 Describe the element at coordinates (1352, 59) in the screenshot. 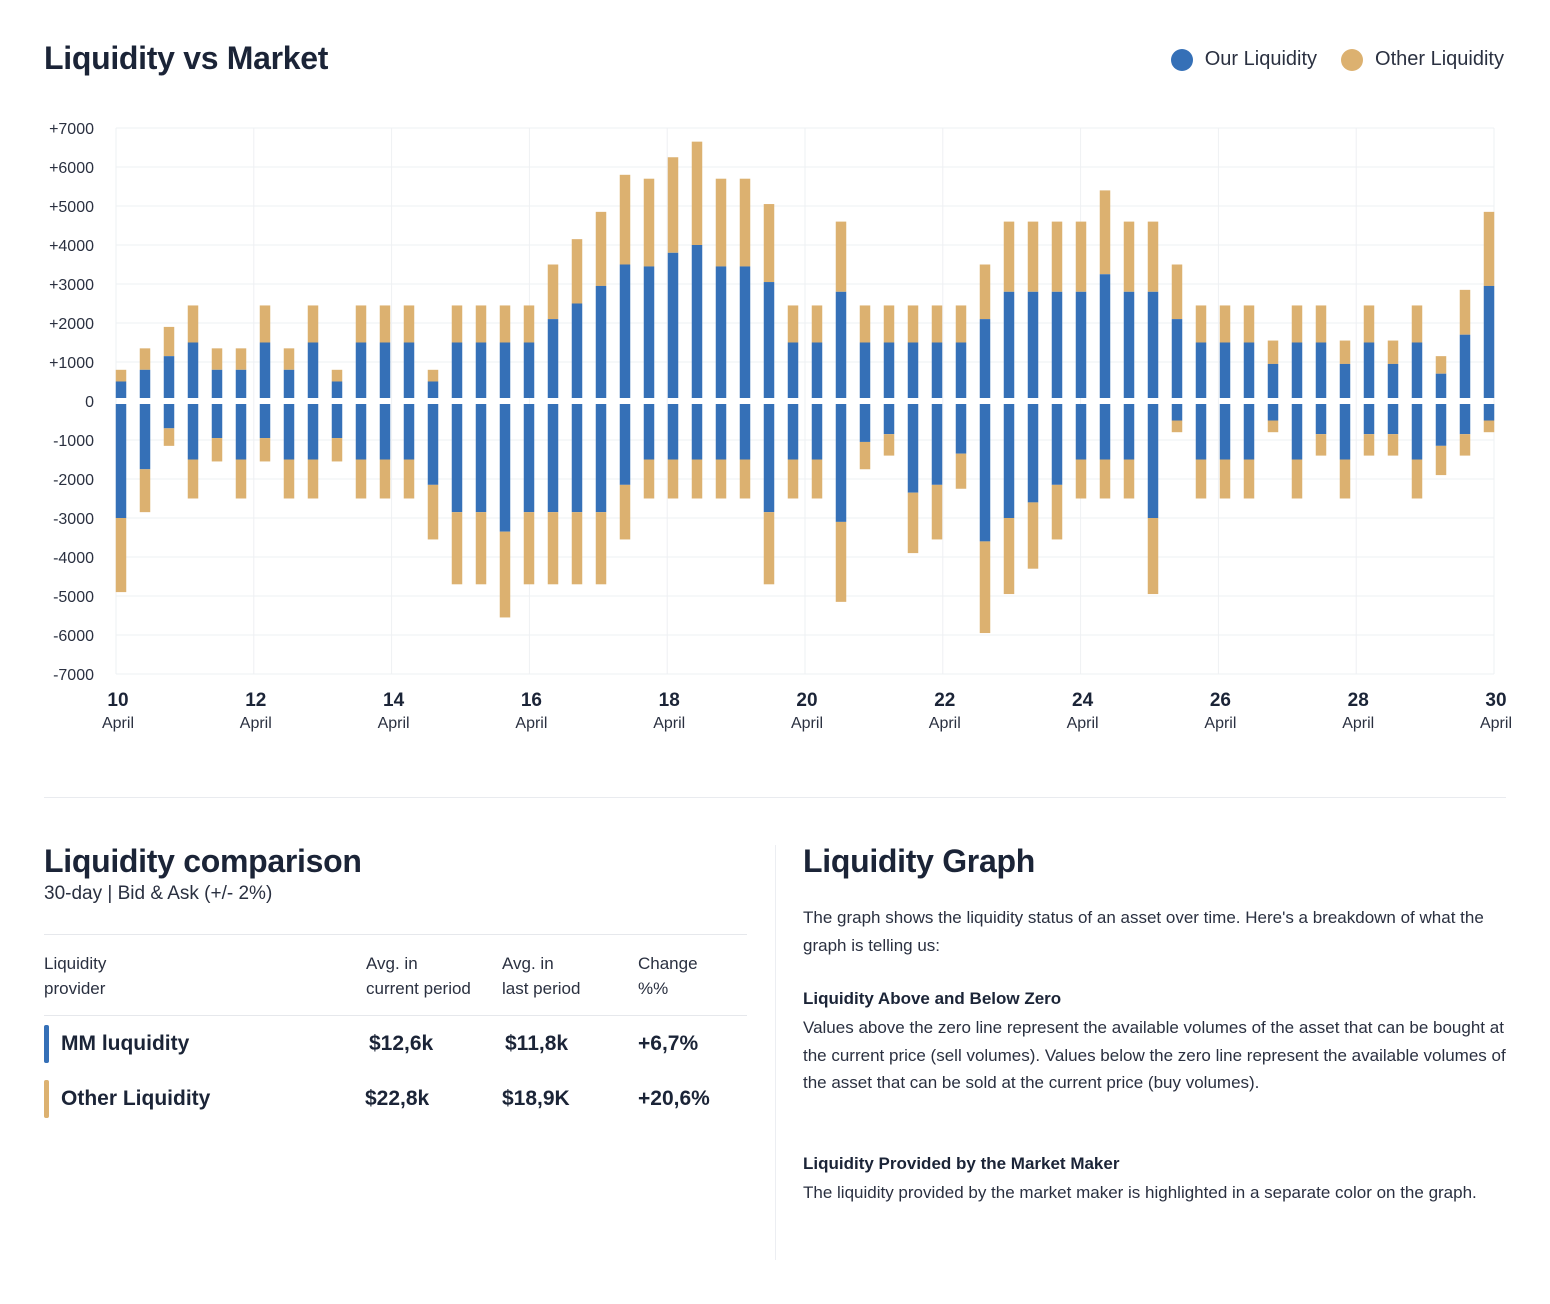

I see `legend-swatch-other-liquidity` at that location.